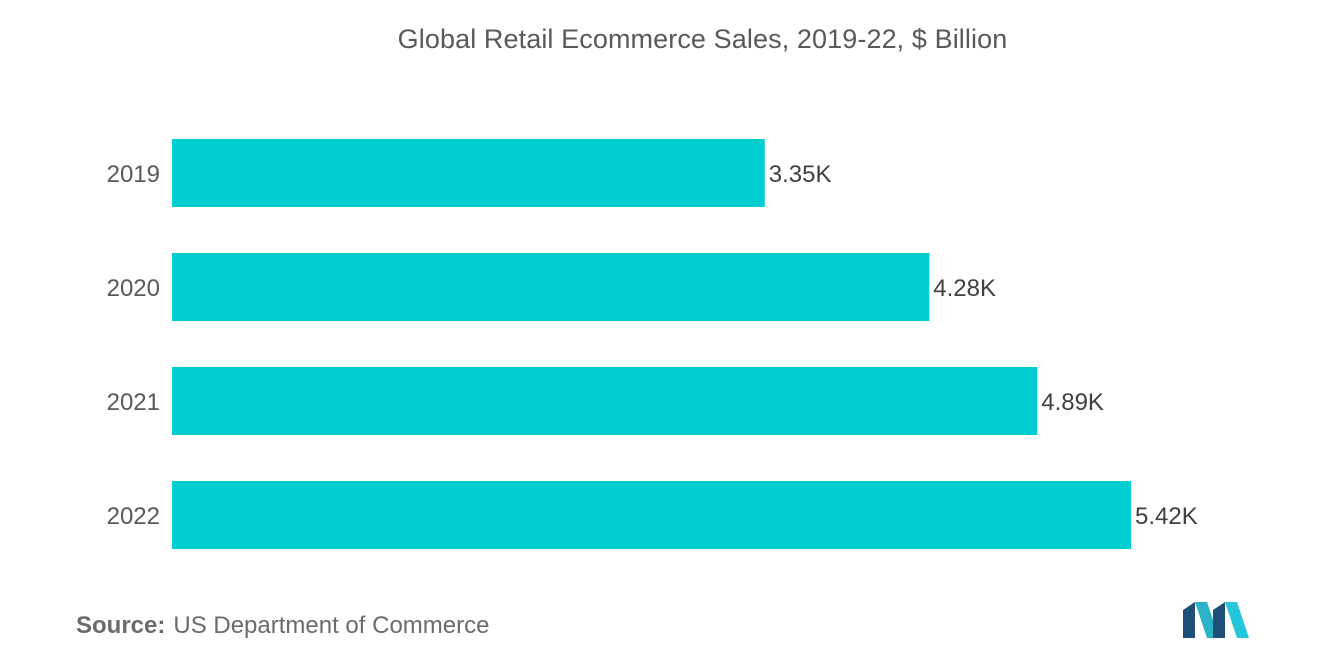  I want to click on category-label-2019: 2019, so click(133, 174).